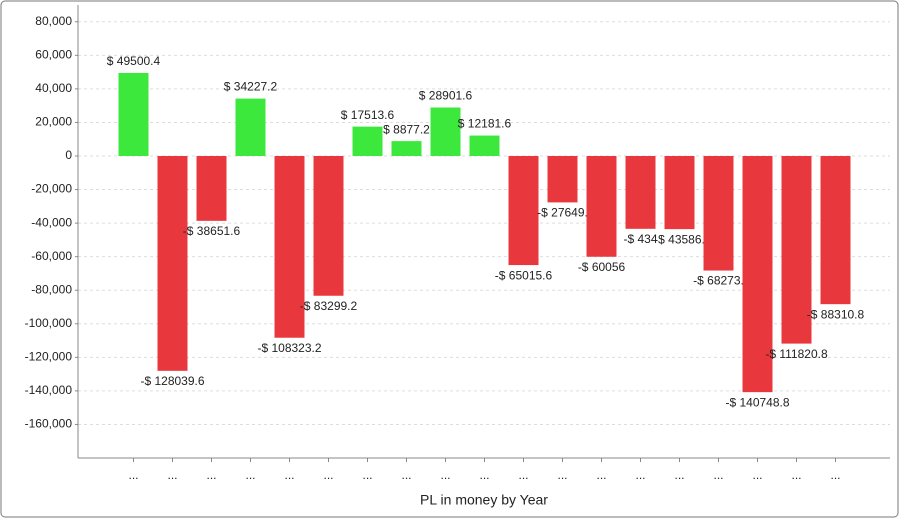  What do you see at coordinates (53, 21) in the screenshot?
I see `y-tick-label: 80,000` at bounding box center [53, 21].